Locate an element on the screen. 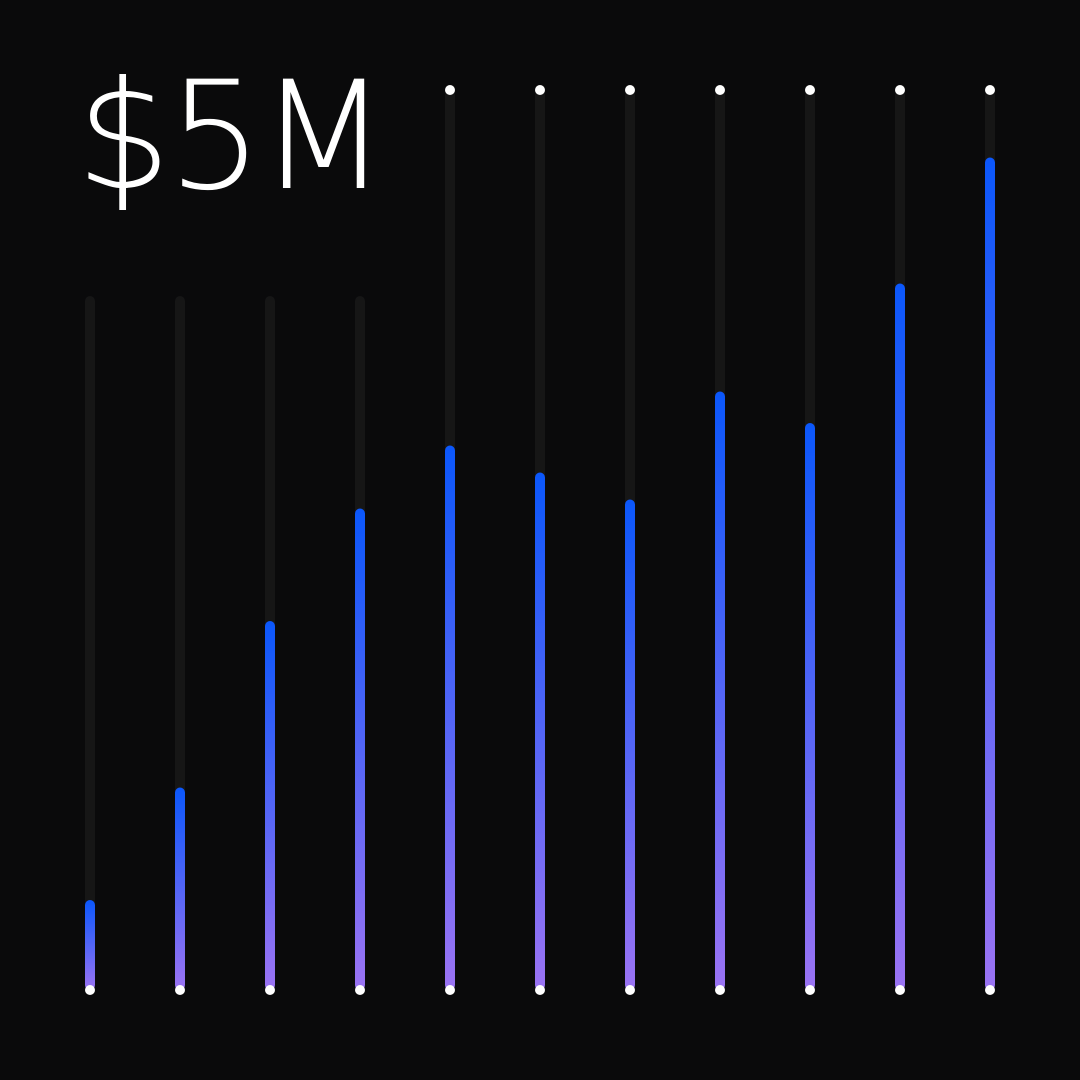  bar-track is located at coordinates (90, 643).